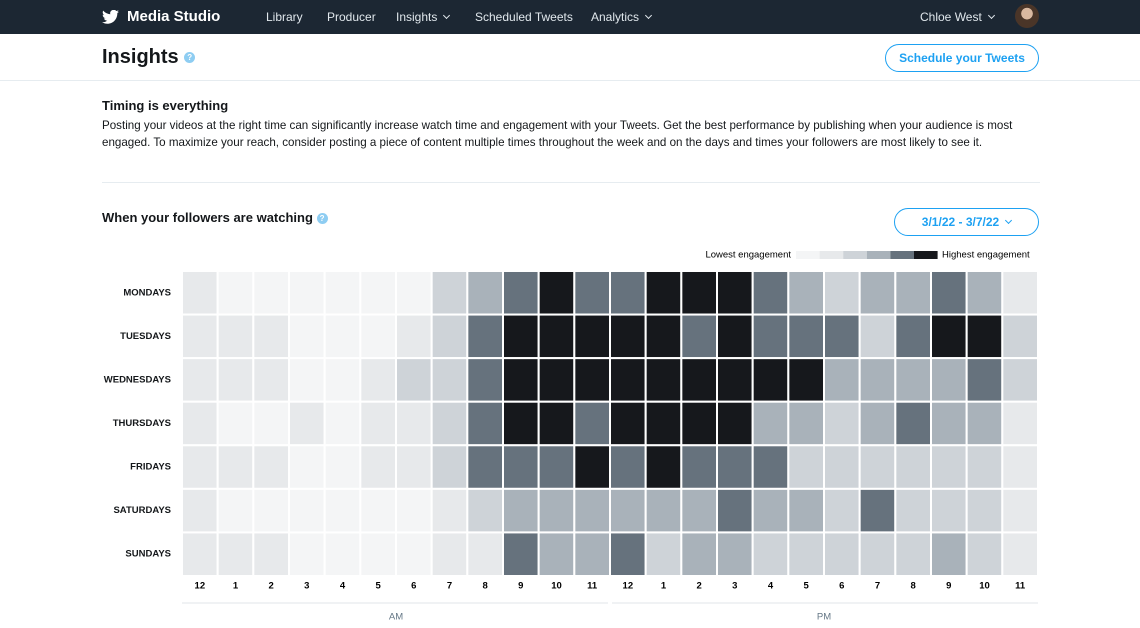  What do you see at coordinates (571, 182) in the screenshot?
I see `divider` at bounding box center [571, 182].